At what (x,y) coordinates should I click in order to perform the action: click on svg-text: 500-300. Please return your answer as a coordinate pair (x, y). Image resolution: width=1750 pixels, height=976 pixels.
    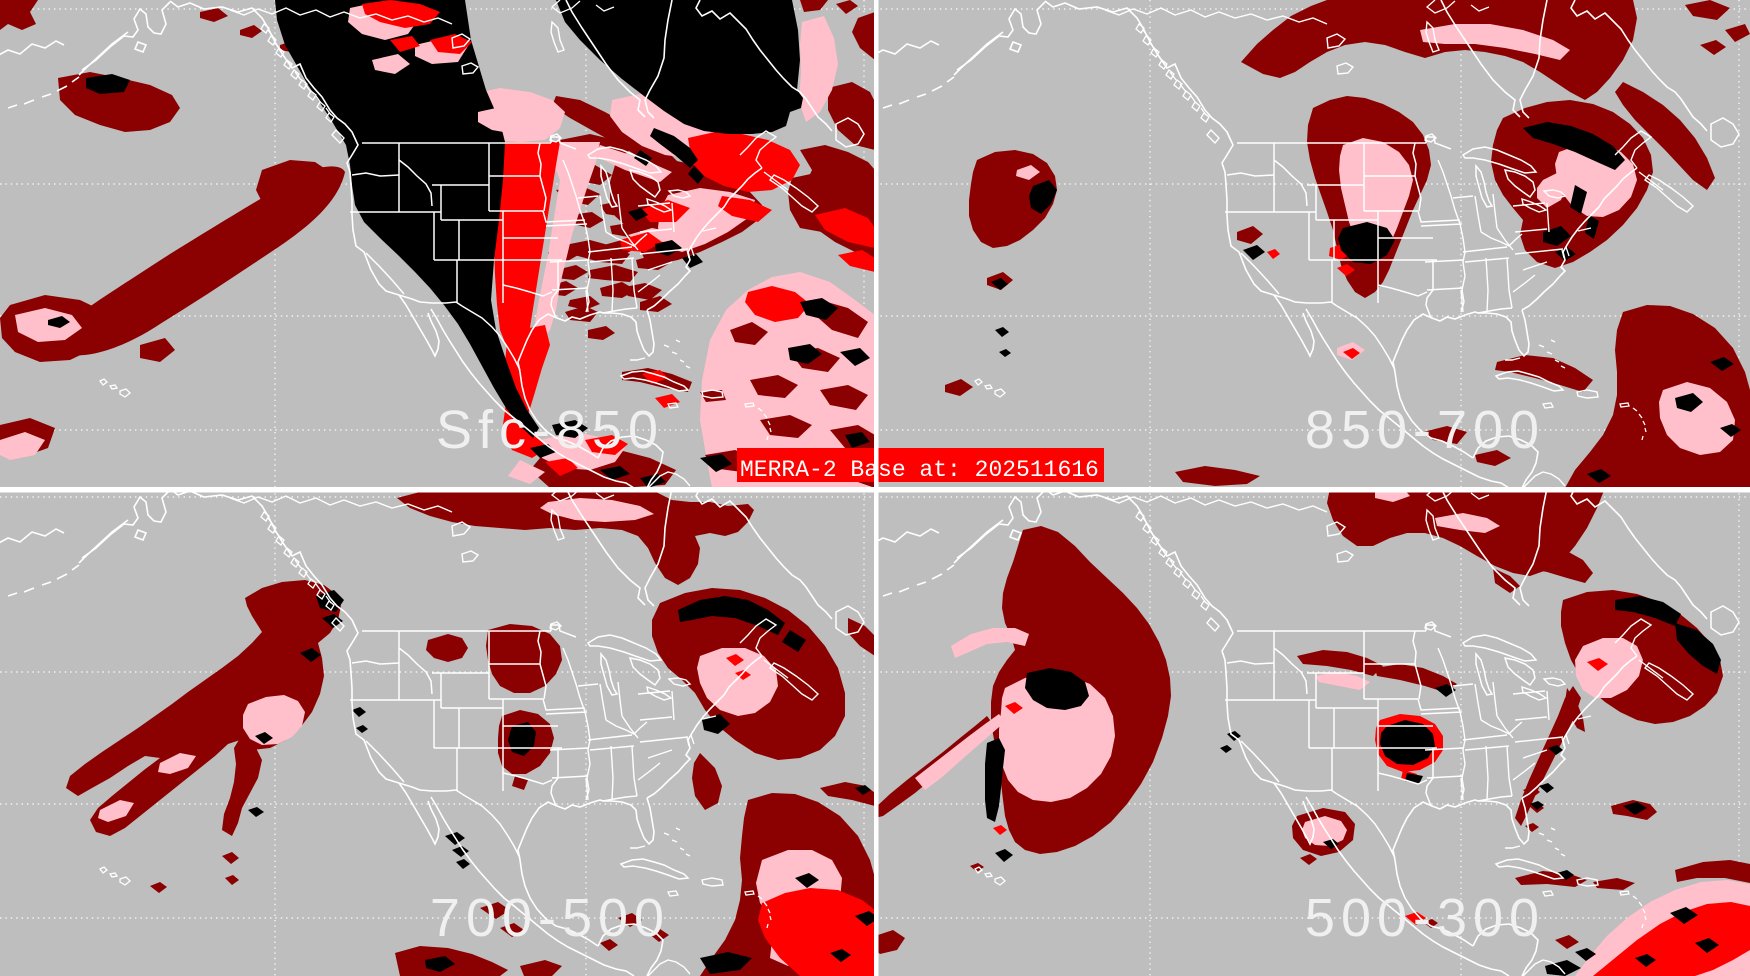
    Looking at the image, I should click on (1425, 918).